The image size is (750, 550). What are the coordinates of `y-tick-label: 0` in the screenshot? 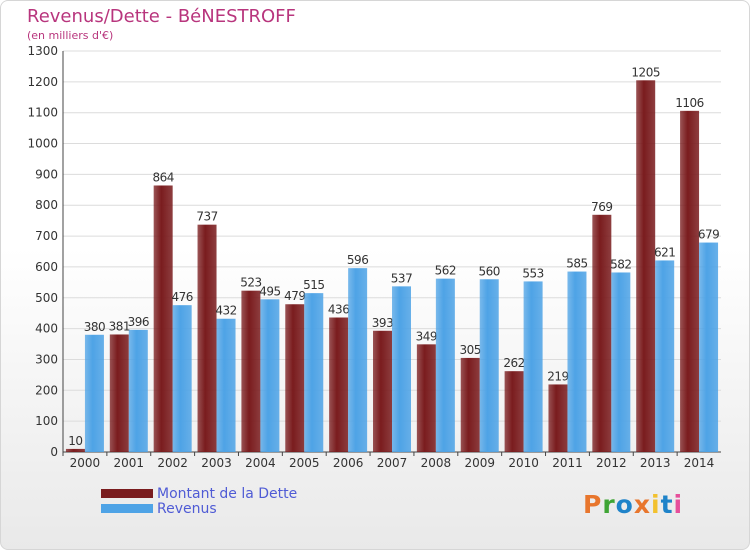 It's located at (54, 452).